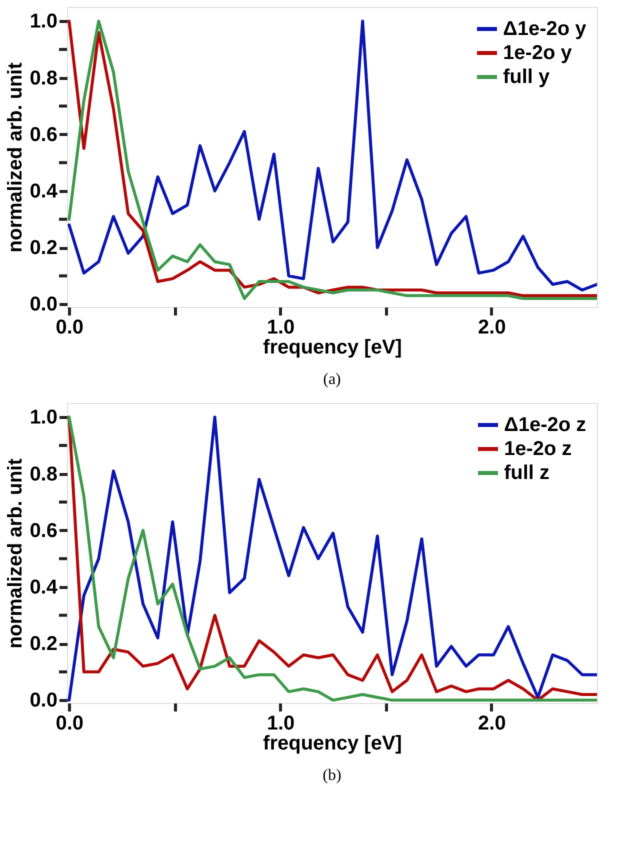 This screenshot has width=623, height=865. I want to click on legend-label: full z, so click(527, 473).